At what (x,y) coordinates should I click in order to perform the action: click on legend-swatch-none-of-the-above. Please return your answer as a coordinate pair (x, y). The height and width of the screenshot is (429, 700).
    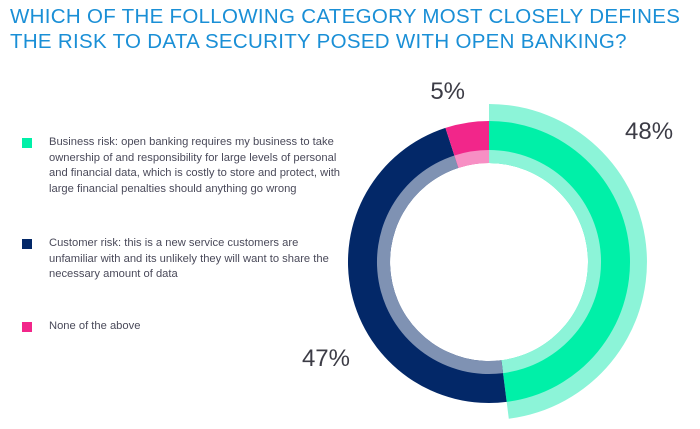
    Looking at the image, I should click on (27, 327).